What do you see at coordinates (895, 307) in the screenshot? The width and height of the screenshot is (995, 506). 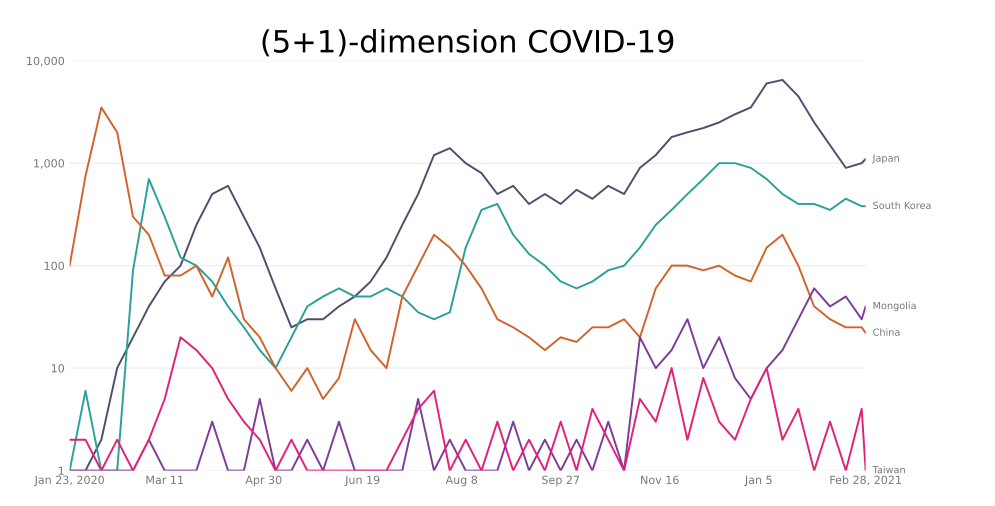 I see `series-label: Mongolia` at bounding box center [895, 307].